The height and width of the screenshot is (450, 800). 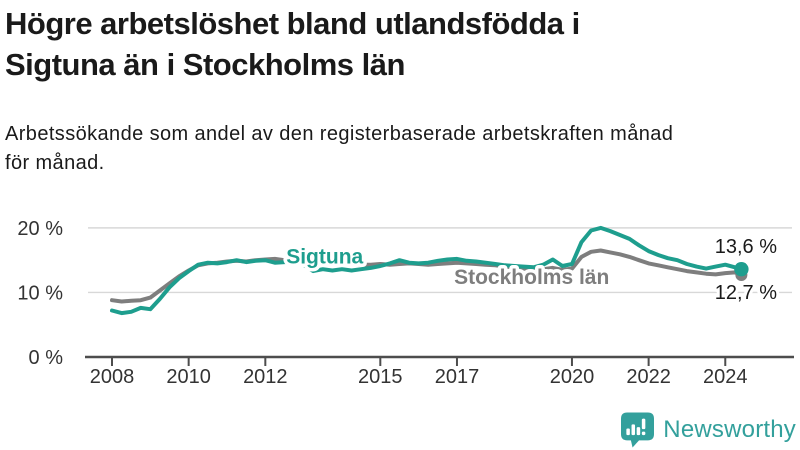 I want to click on series-line-stockholms-l-n, so click(x=427, y=276).